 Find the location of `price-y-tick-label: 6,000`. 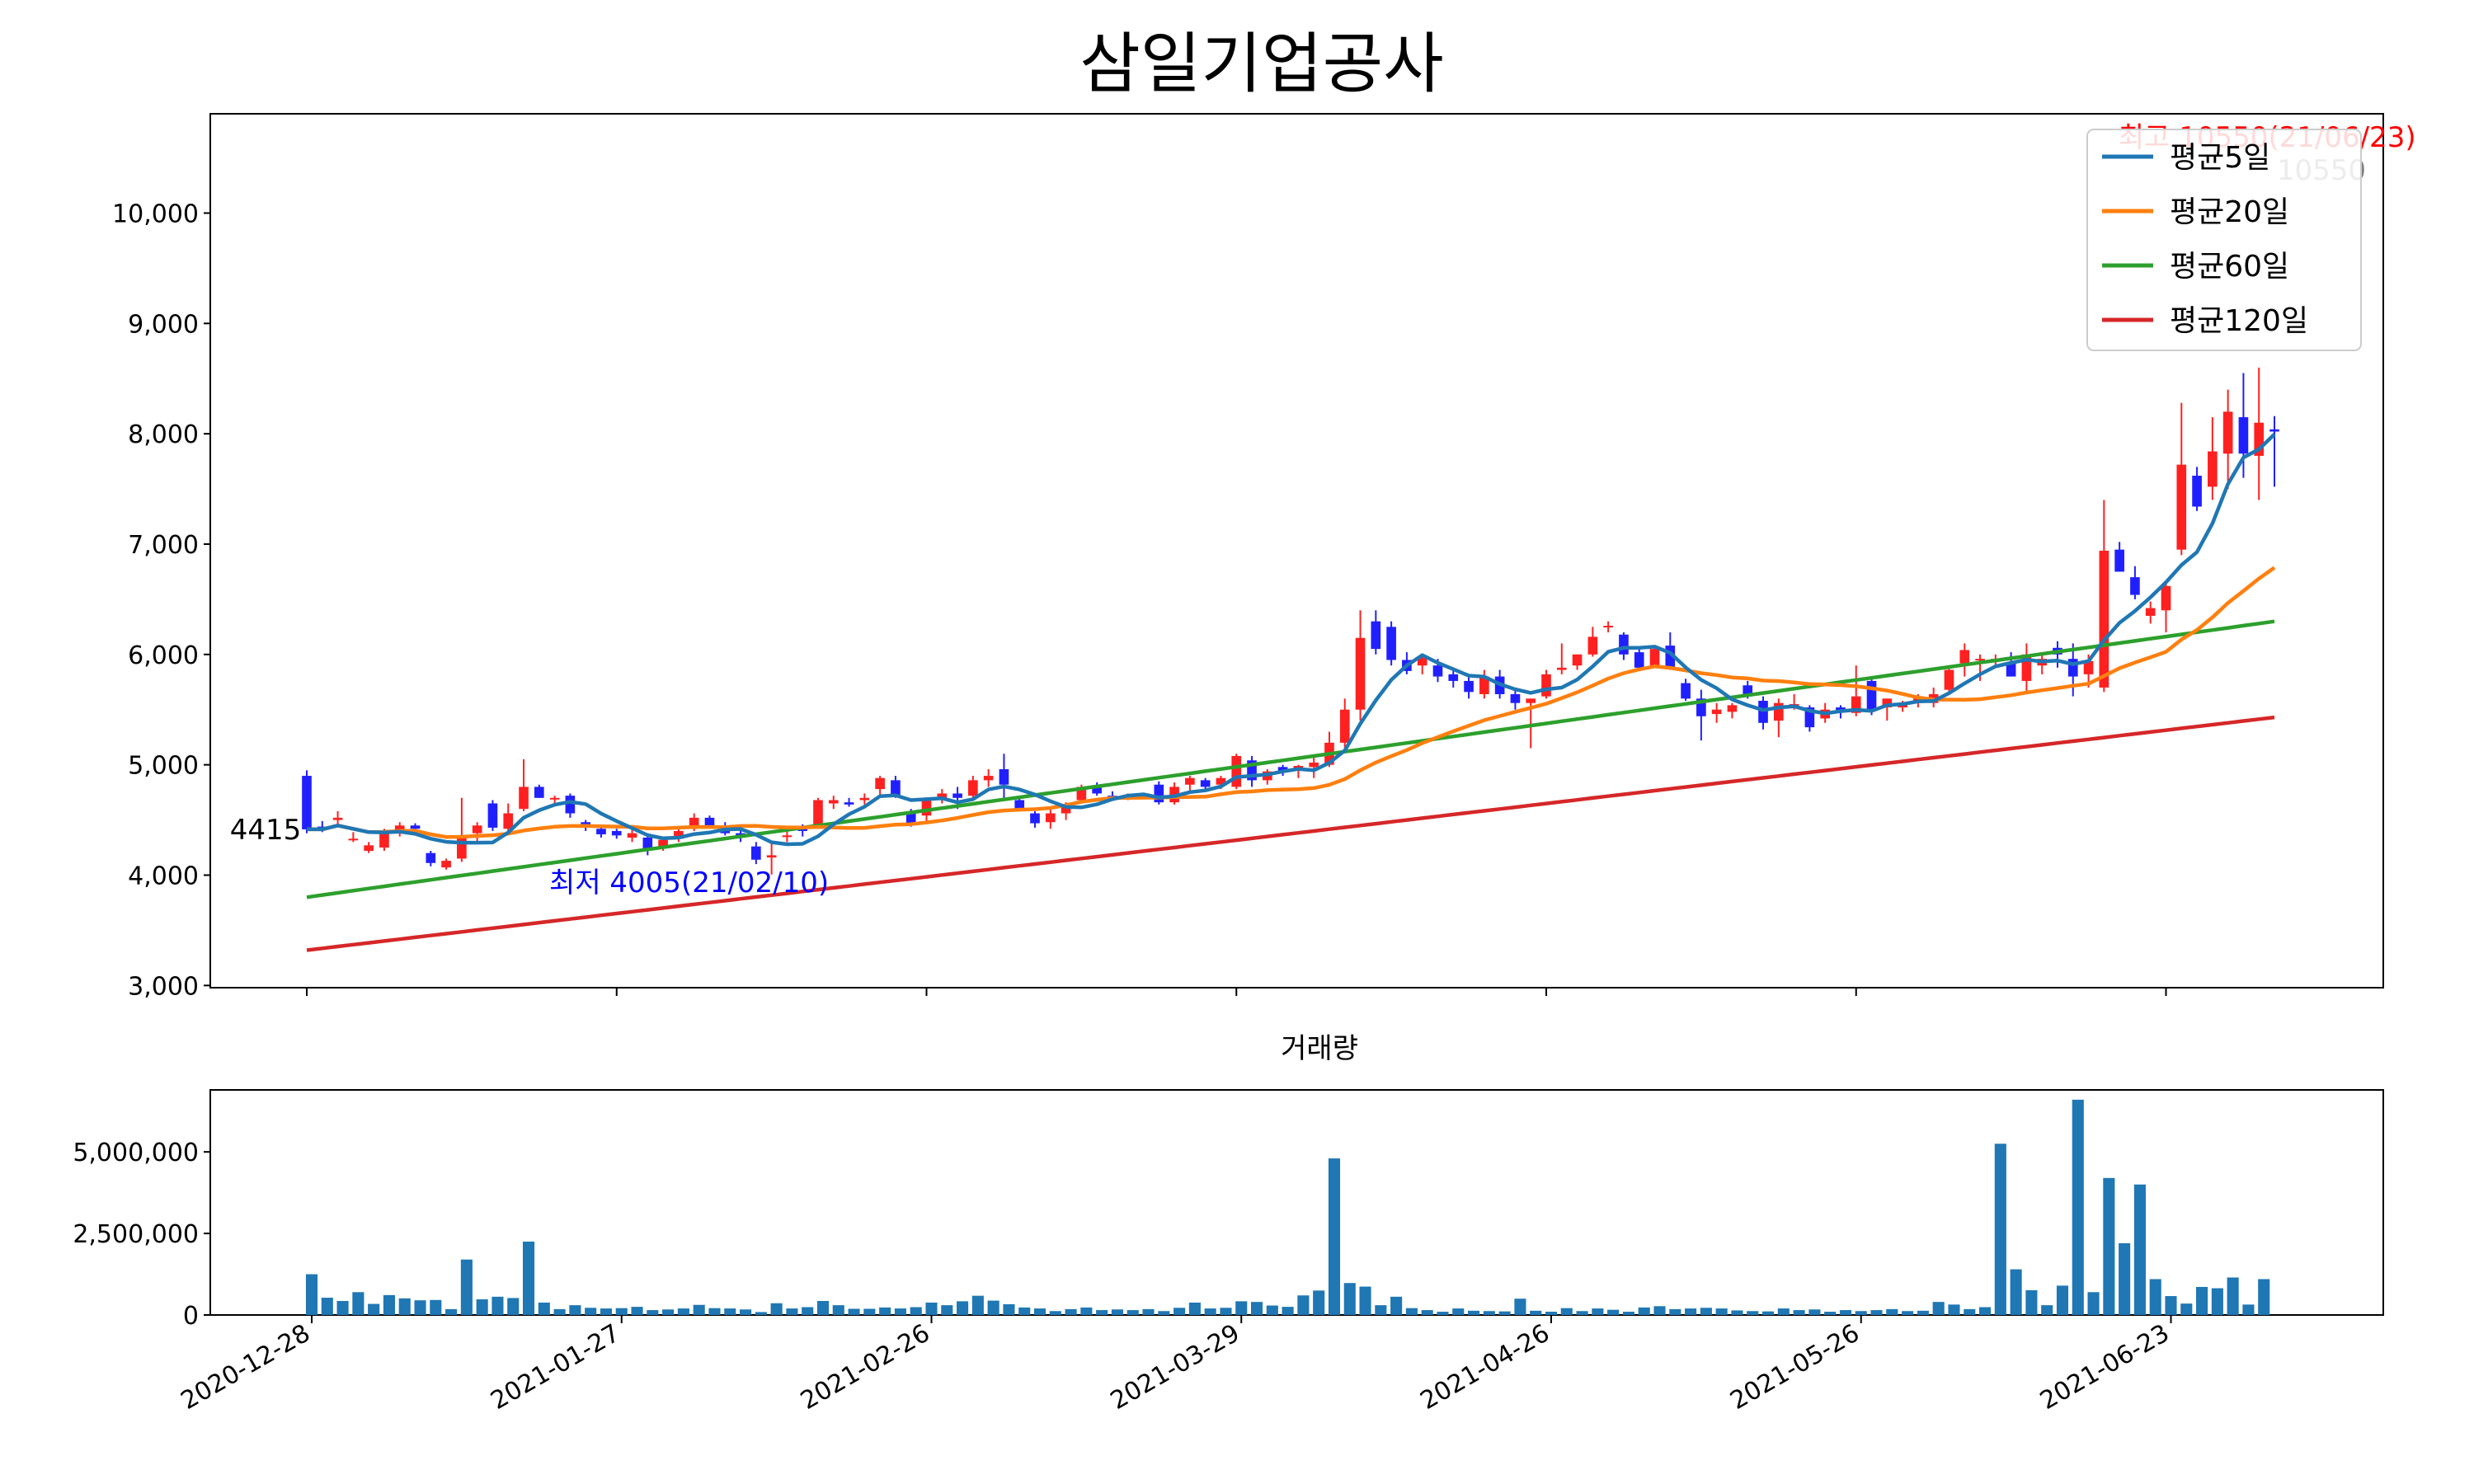

price-y-tick-label: 6,000 is located at coordinates (163, 655).